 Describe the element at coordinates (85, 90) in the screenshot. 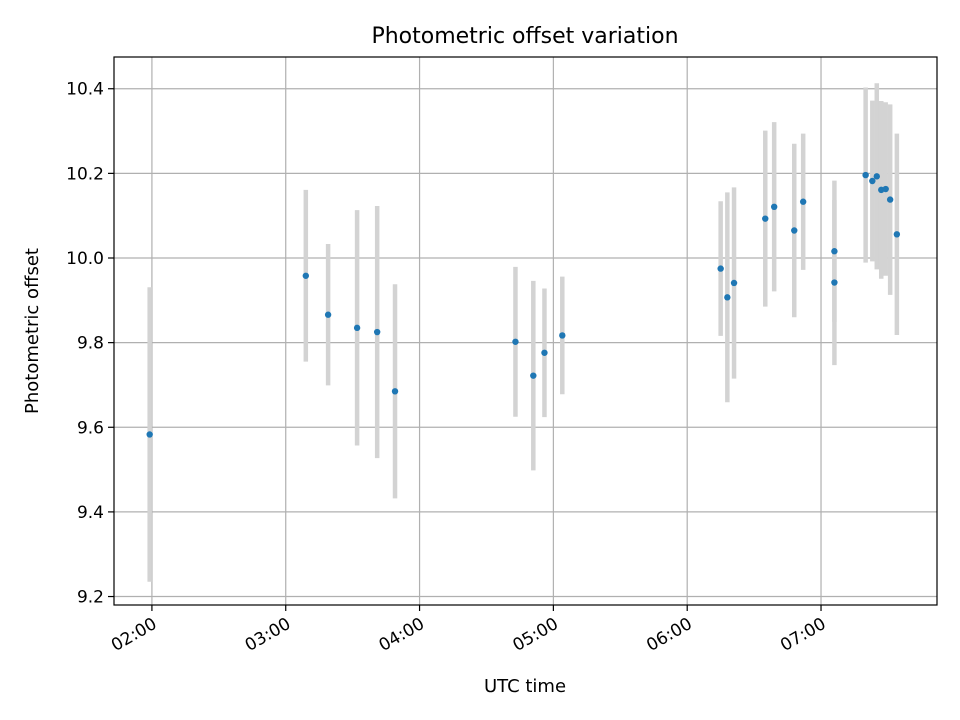

I see `y-tick-label: 10.4` at that location.